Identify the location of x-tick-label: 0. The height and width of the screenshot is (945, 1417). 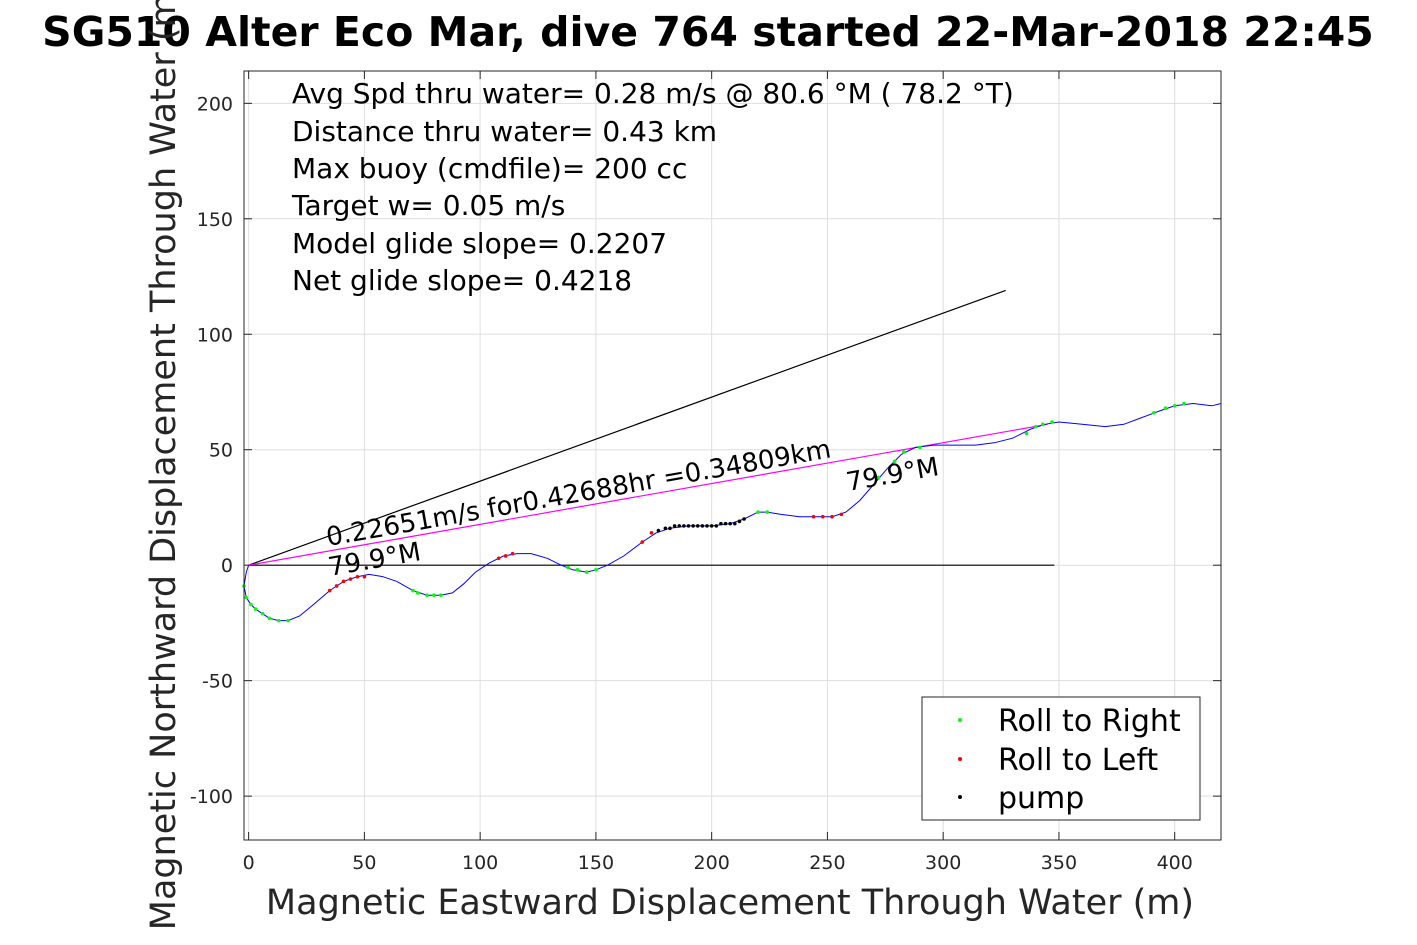
(249, 863).